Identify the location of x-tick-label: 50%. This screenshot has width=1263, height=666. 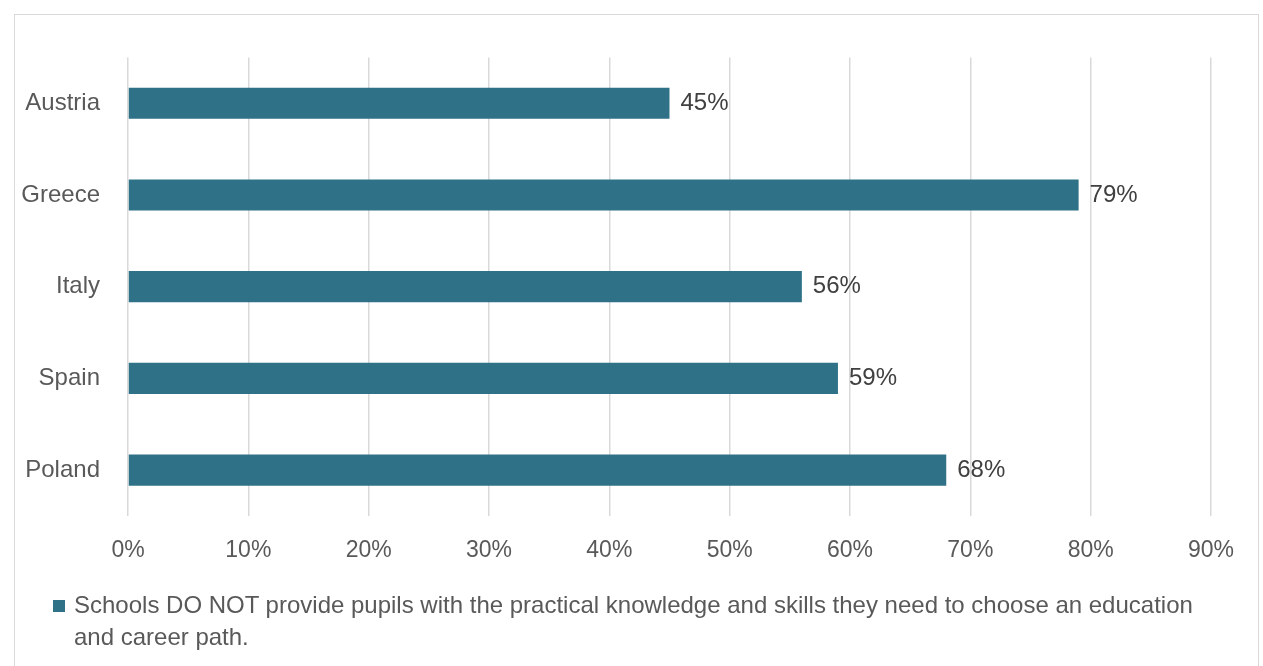
(729, 549).